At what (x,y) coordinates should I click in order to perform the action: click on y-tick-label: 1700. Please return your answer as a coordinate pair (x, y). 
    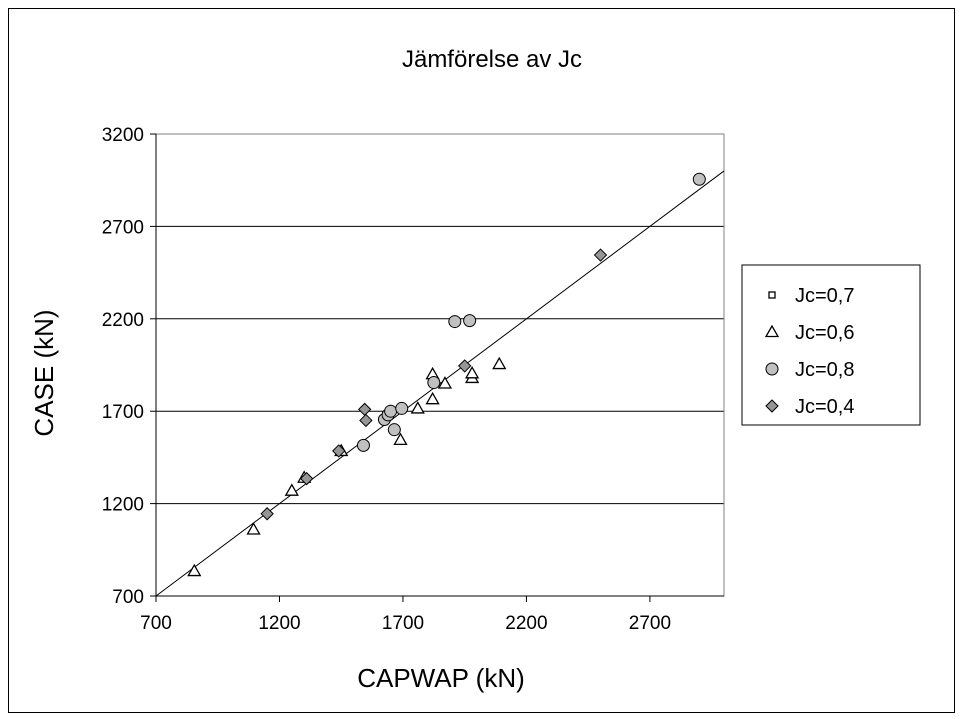
    Looking at the image, I should click on (123, 412).